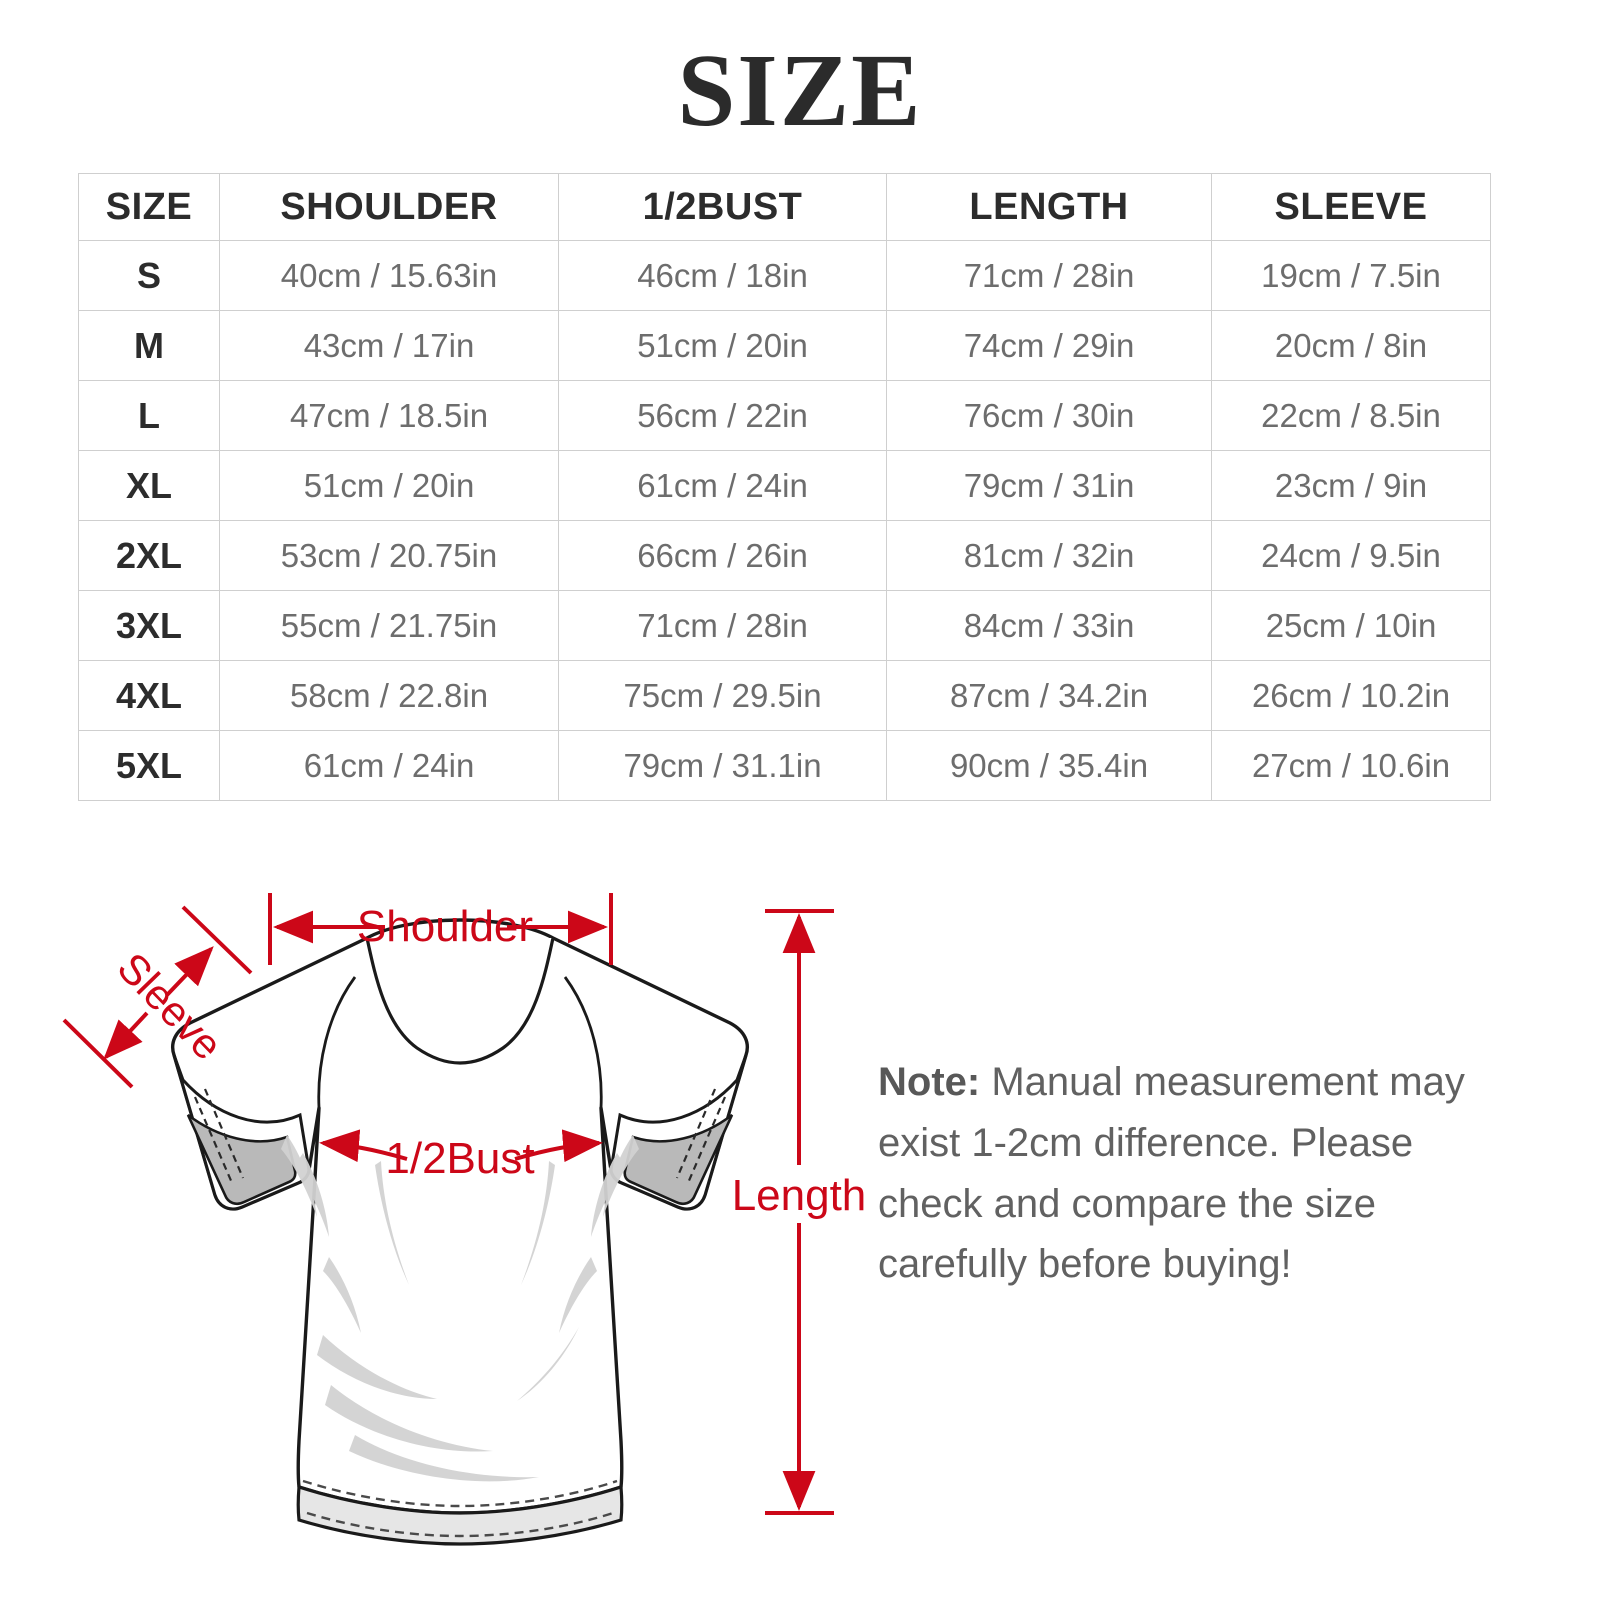  What do you see at coordinates (389, 695) in the screenshot?
I see `cell-shoulder: 58cm / 22.8in` at bounding box center [389, 695].